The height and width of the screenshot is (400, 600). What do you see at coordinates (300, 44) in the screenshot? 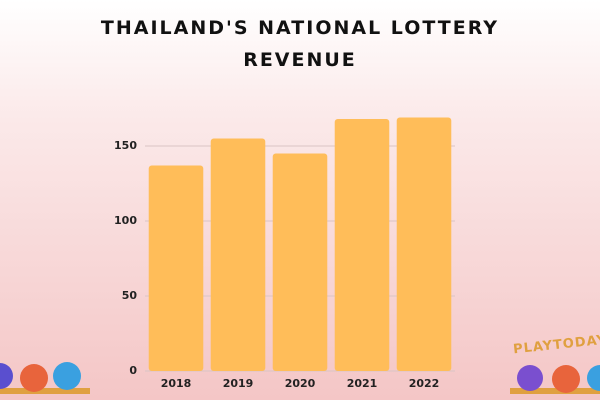
I see `chart-title: THAILAND'S NATIONAL LOTTERY REVENUE` at bounding box center [300, 44].